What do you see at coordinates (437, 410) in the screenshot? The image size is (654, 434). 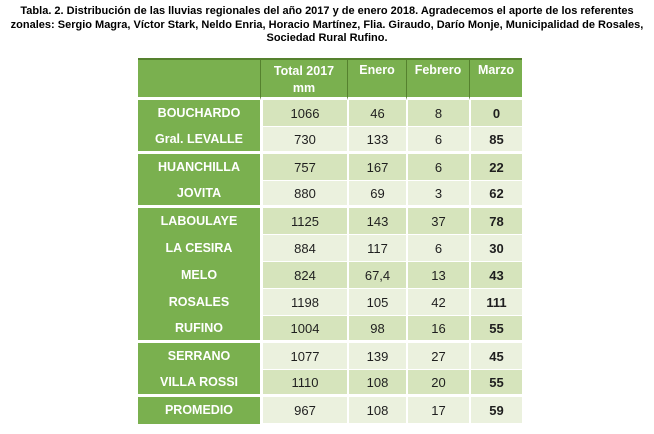 I see `cell-febrero: 17` at bounding box center [437, 410].